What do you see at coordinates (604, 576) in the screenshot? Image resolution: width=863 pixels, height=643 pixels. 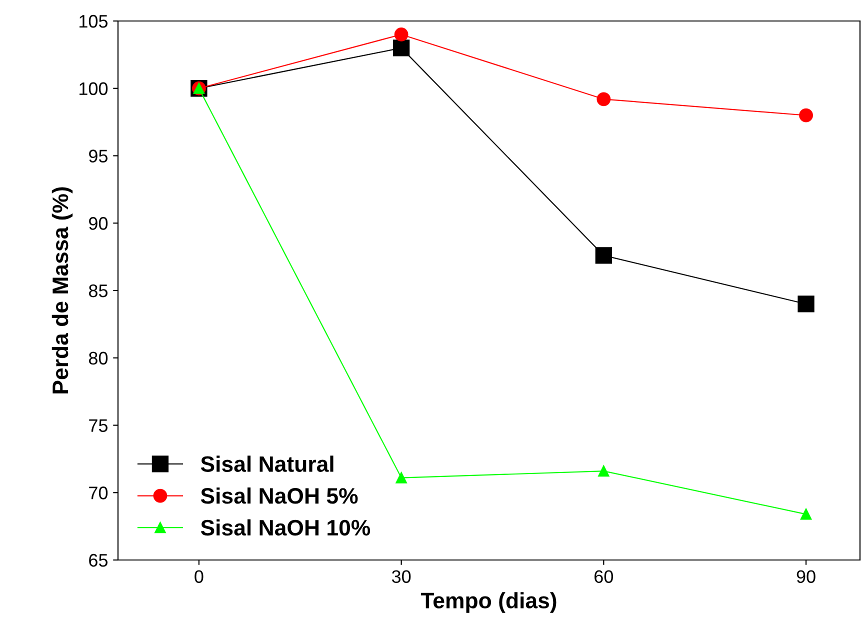 I see `x-tick-label: 60` at bounding box center [604, 576].